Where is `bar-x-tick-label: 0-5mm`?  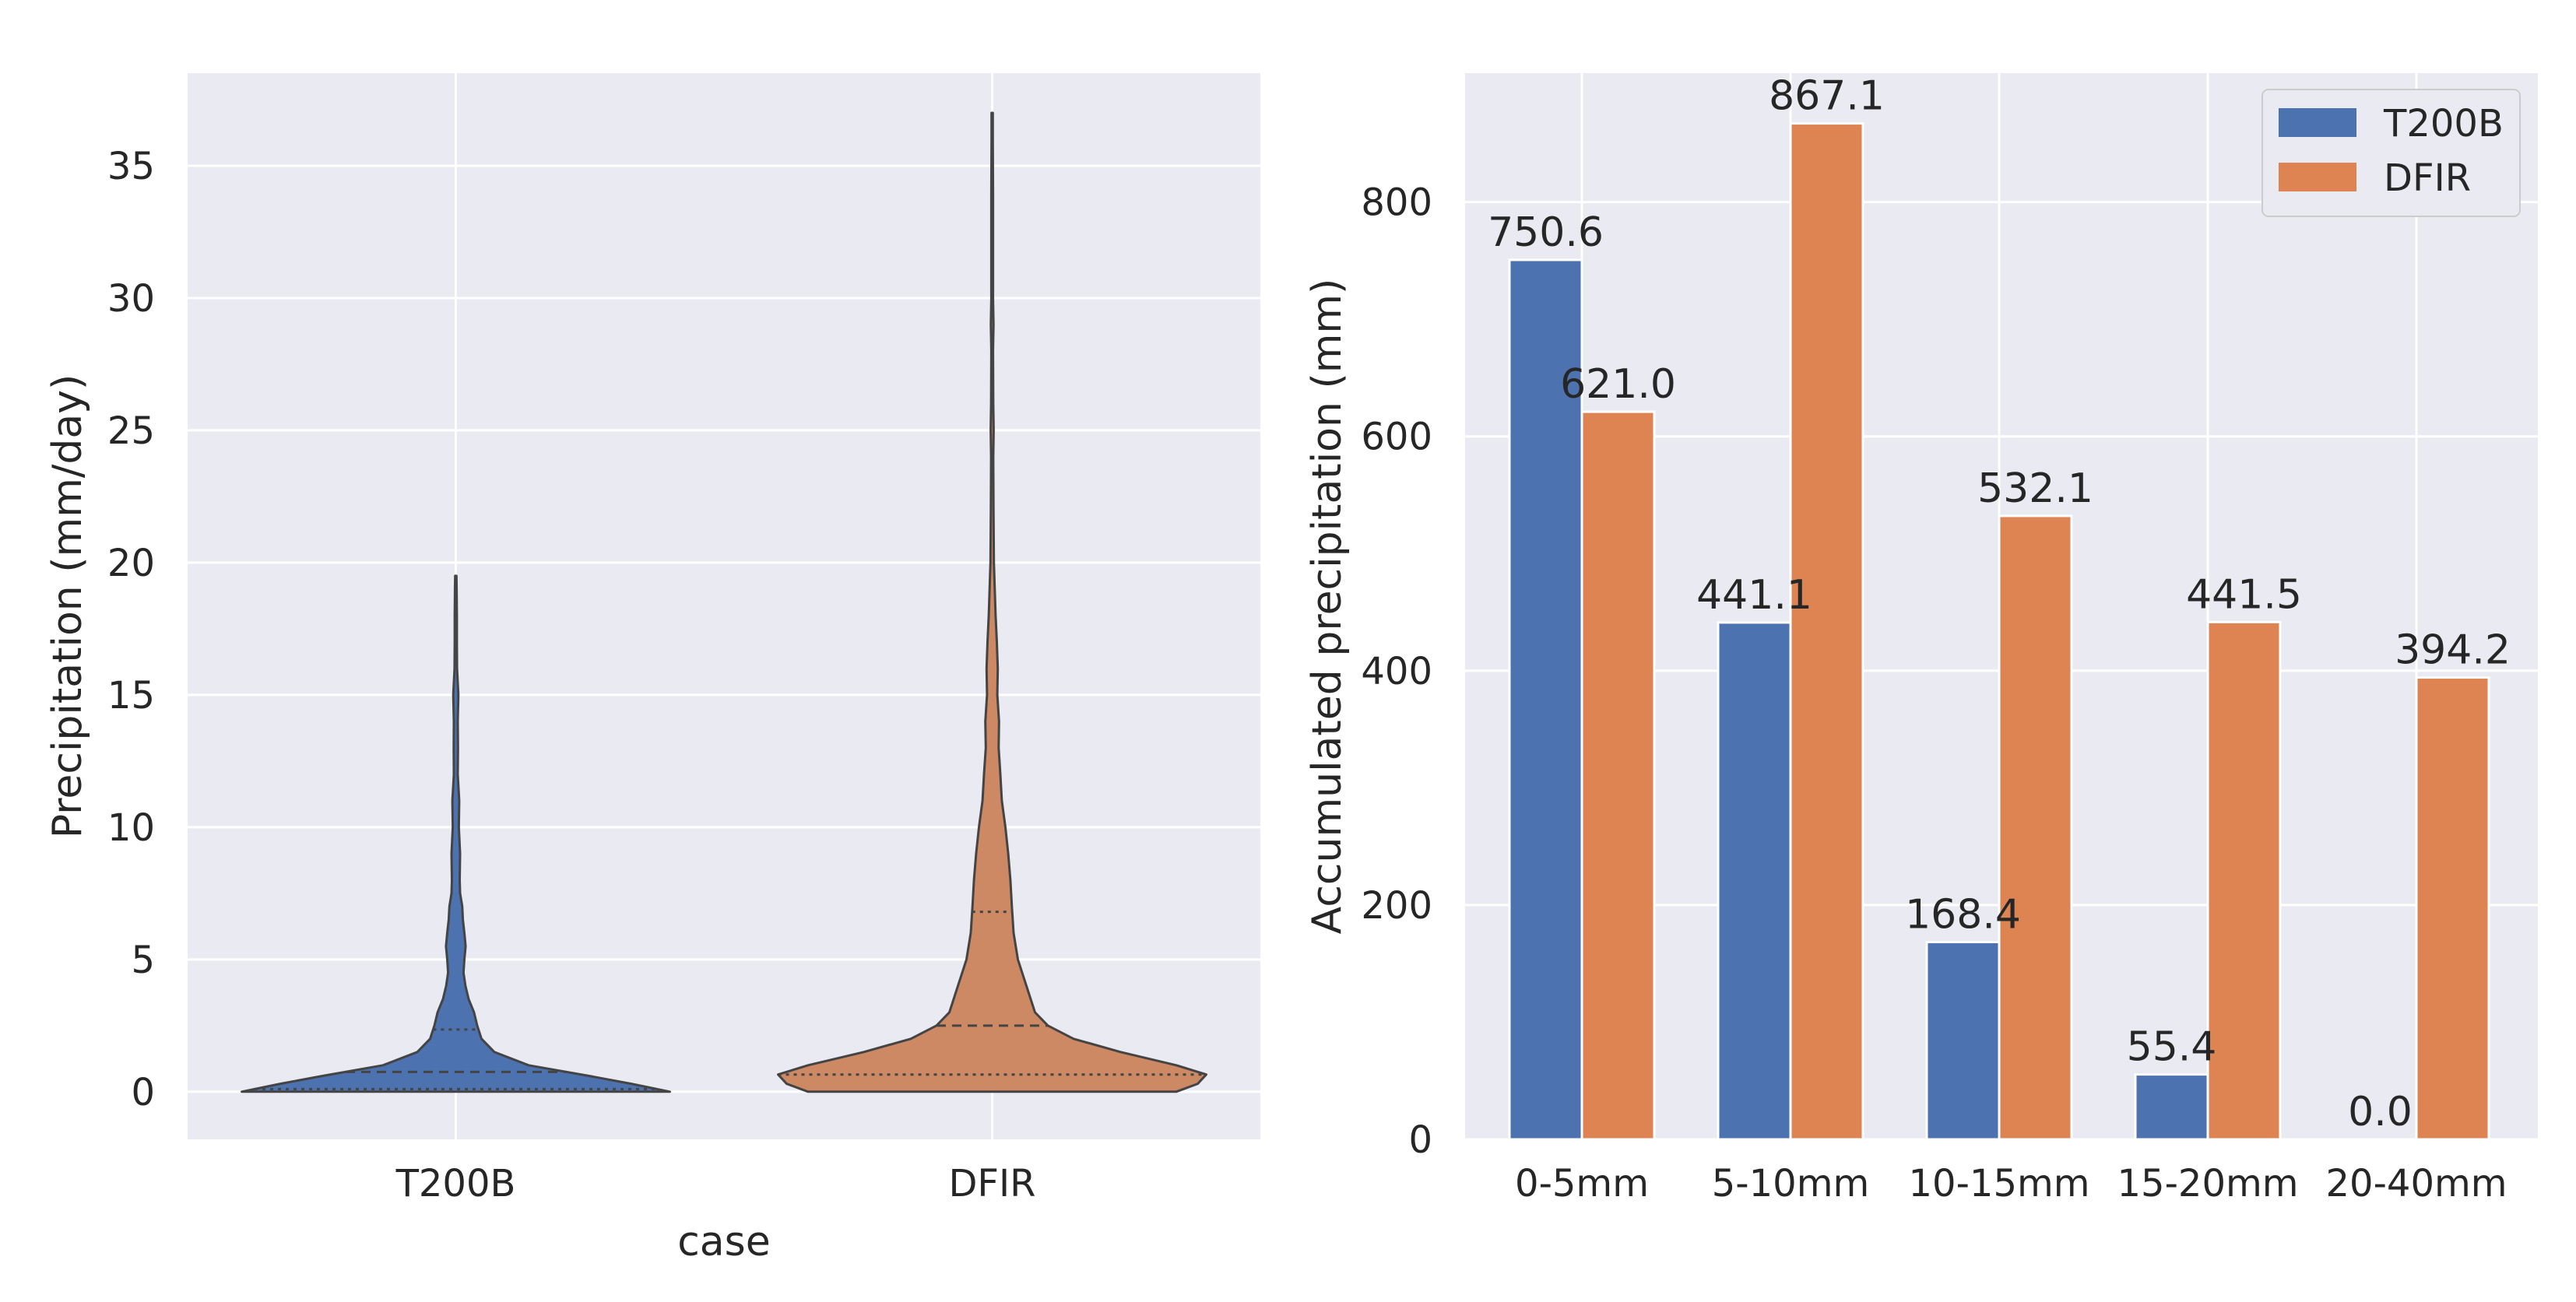
bar-x-tick-label: 0-5mm is located at coordinates (1582, 1183).